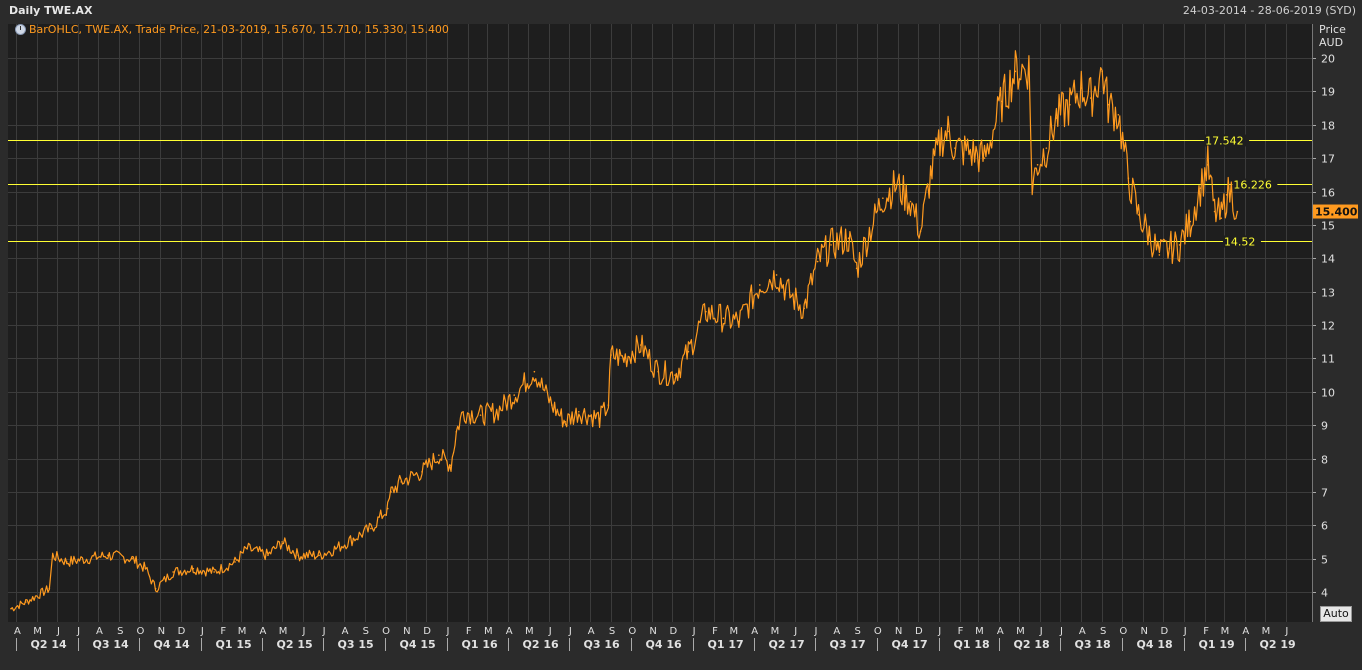 Image resolution: width=1362 pixels, height=670 pixels. I want to click on level-label: 17.542, so click(1224, 141).